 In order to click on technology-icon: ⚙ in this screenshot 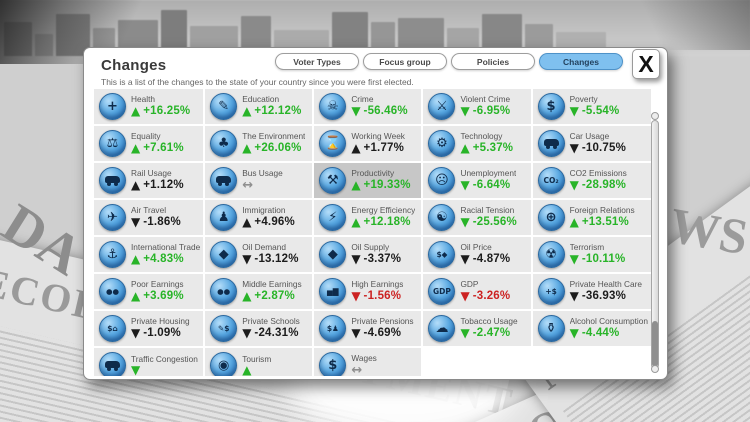, I will do `click(442, 143)`.